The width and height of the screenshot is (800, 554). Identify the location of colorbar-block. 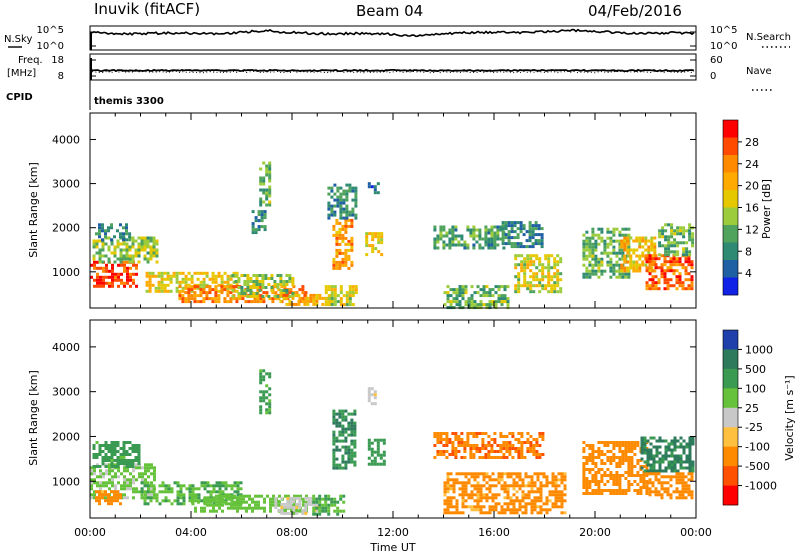
(730, 234).